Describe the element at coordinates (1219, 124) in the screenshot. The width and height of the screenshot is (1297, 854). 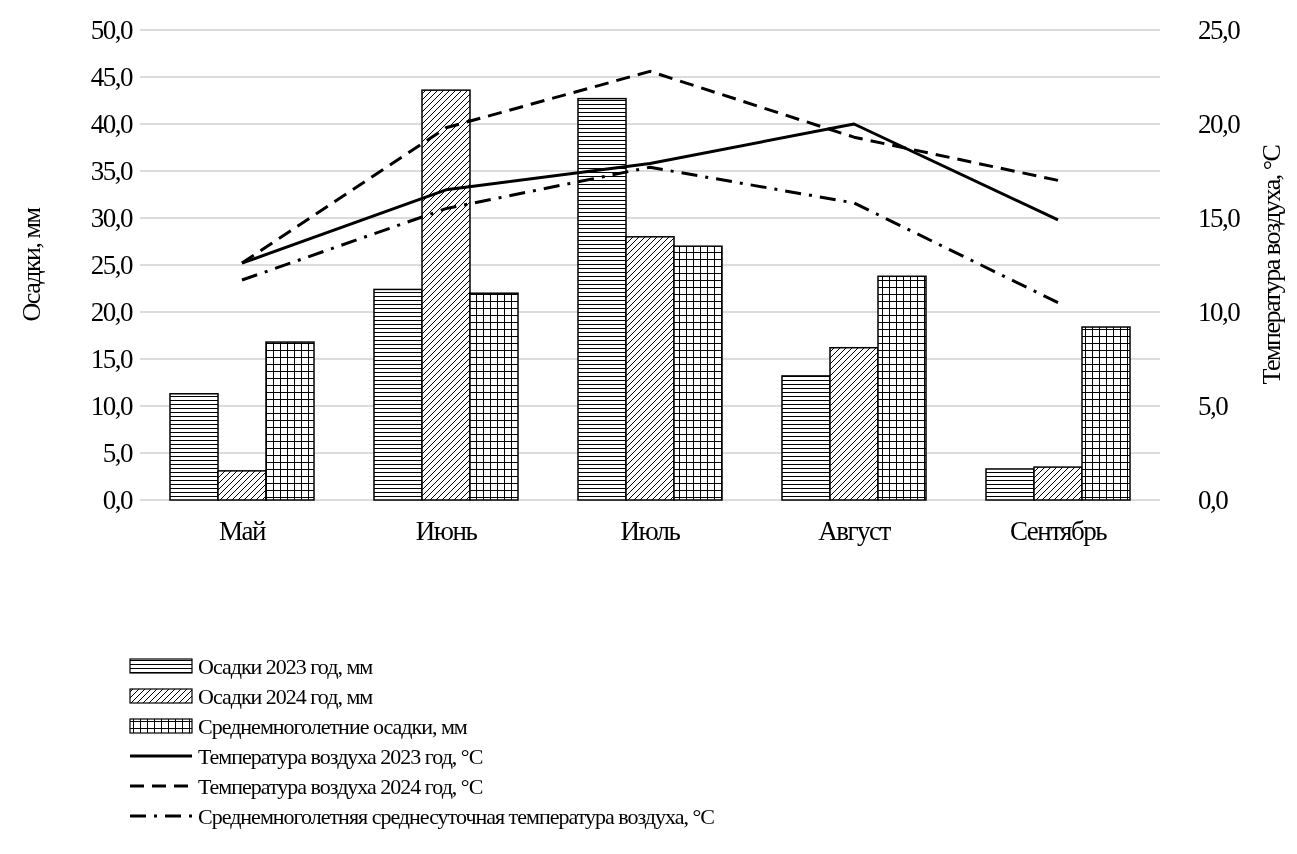
I see `y2-tick-label: 20,0` at that location.